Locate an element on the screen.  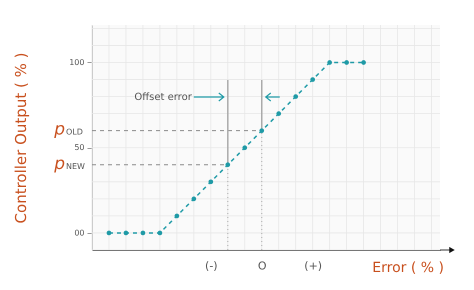
y-tick-label: 50 is located at coordinates (79, 147).